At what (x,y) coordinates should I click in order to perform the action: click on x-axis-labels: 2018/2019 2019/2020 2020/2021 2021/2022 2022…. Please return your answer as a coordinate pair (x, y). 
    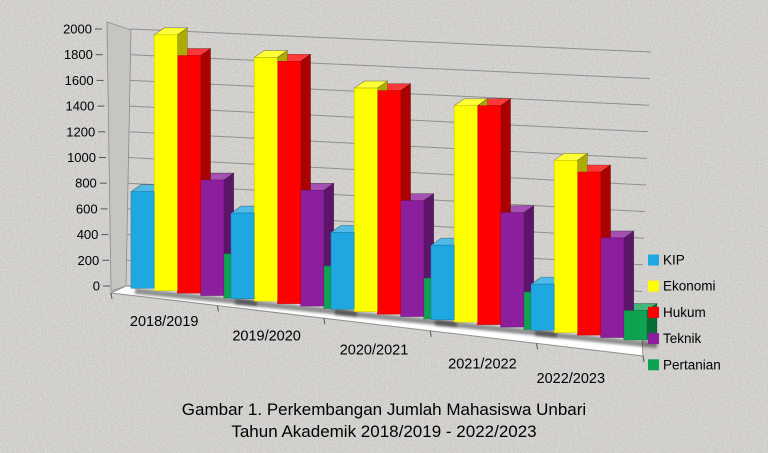
    Looking at the image, I should click on (367, 350).